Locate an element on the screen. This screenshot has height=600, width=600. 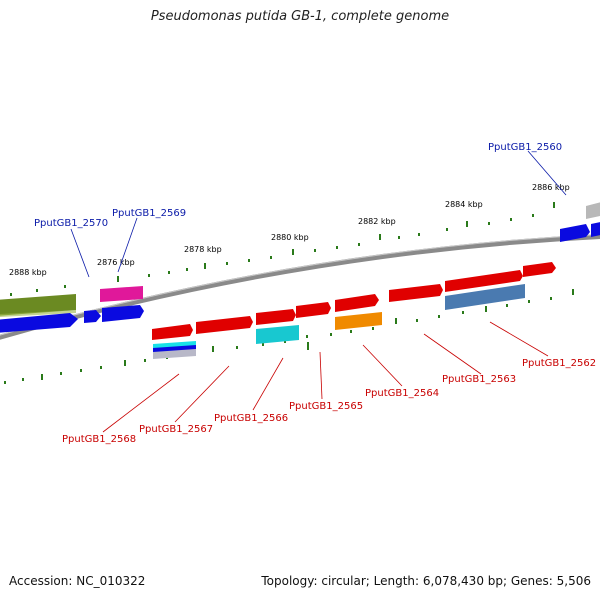
tick-label-2886: 2876 kbp is located at coordinates (116, 262).